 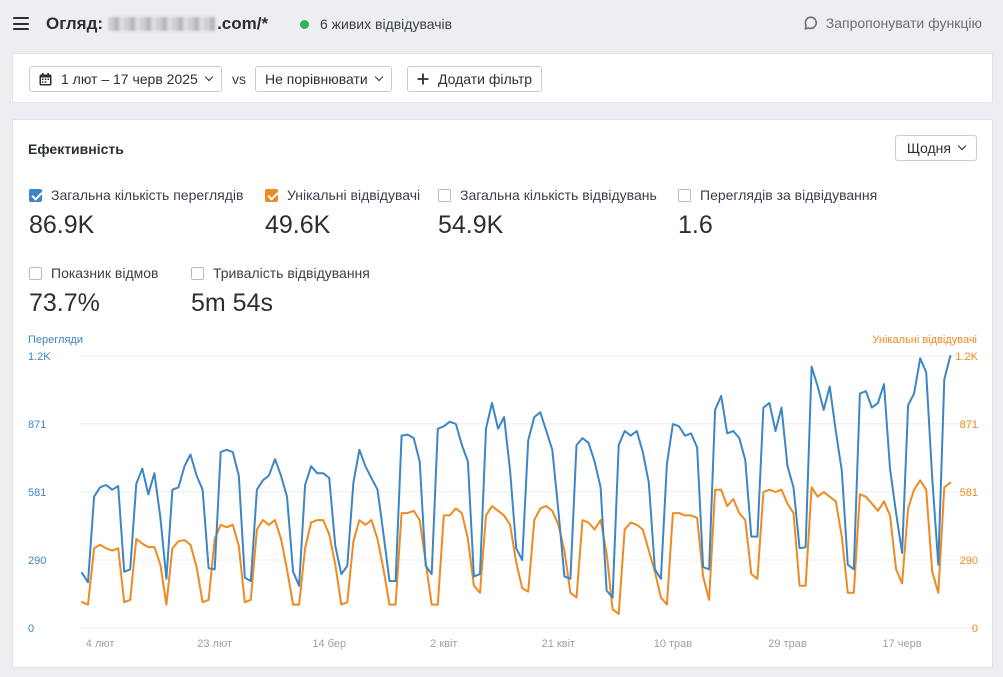 I want to click on x-tick-label: 29 трав, so click(x=787, y=644).